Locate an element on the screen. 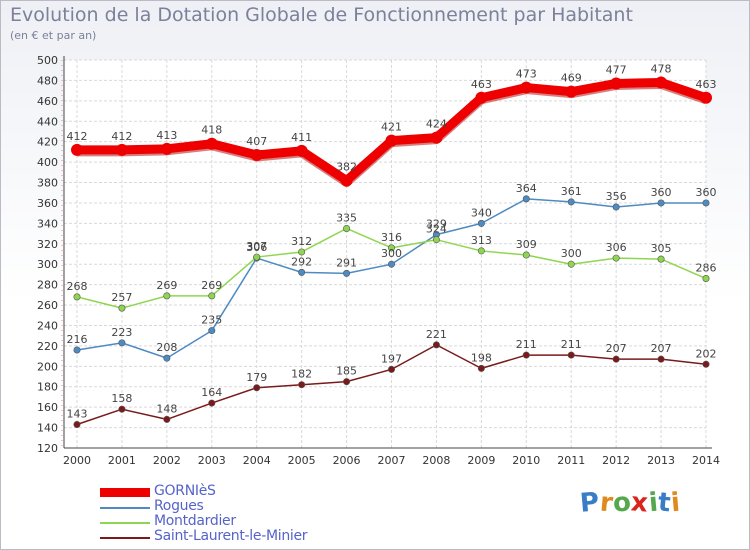 This screenshot has width=750, height=550. logo-letter: i is located at coordinates (675, 503).